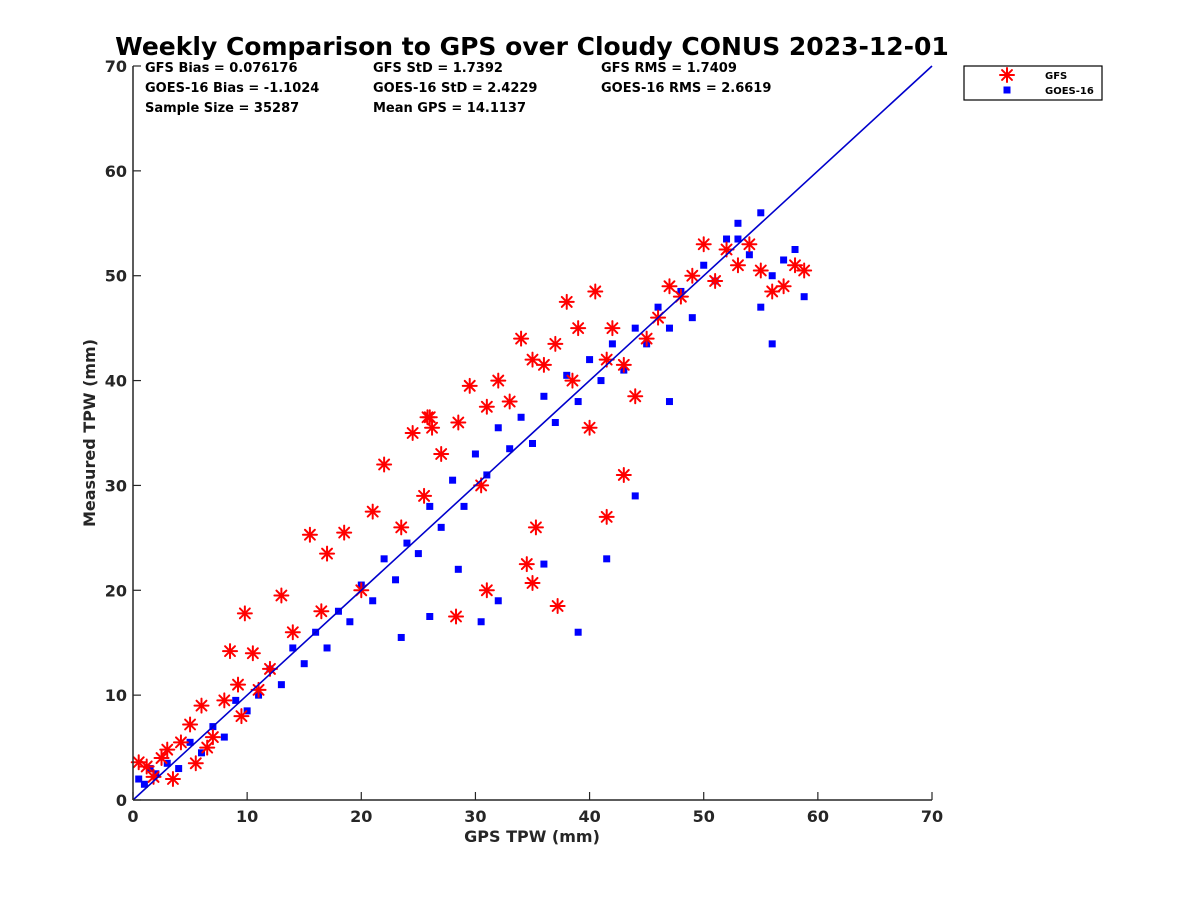 The width and height of the screenshot is (1200, 900). What do you see at coordinates (221, 68) in the screenshot?
I see `stat-gfs-bias: GFS Bias = 0.076176` at bounding box center [221, 68].